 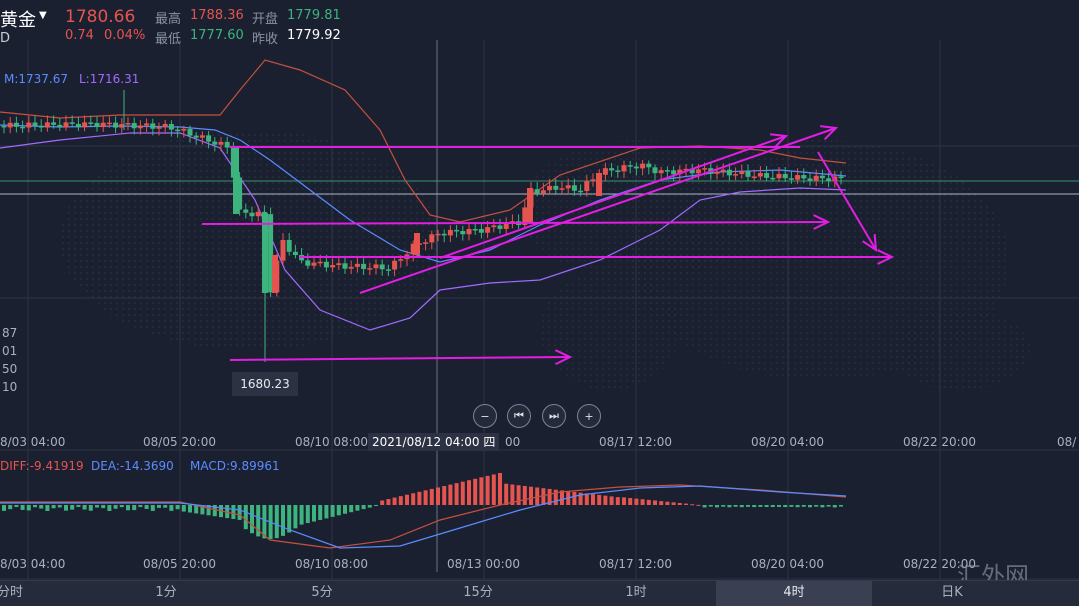 What do you see at coordinates (79, 35) in the screenshot?
I see `price-change: 0.74` at bounding box center [79, 35].